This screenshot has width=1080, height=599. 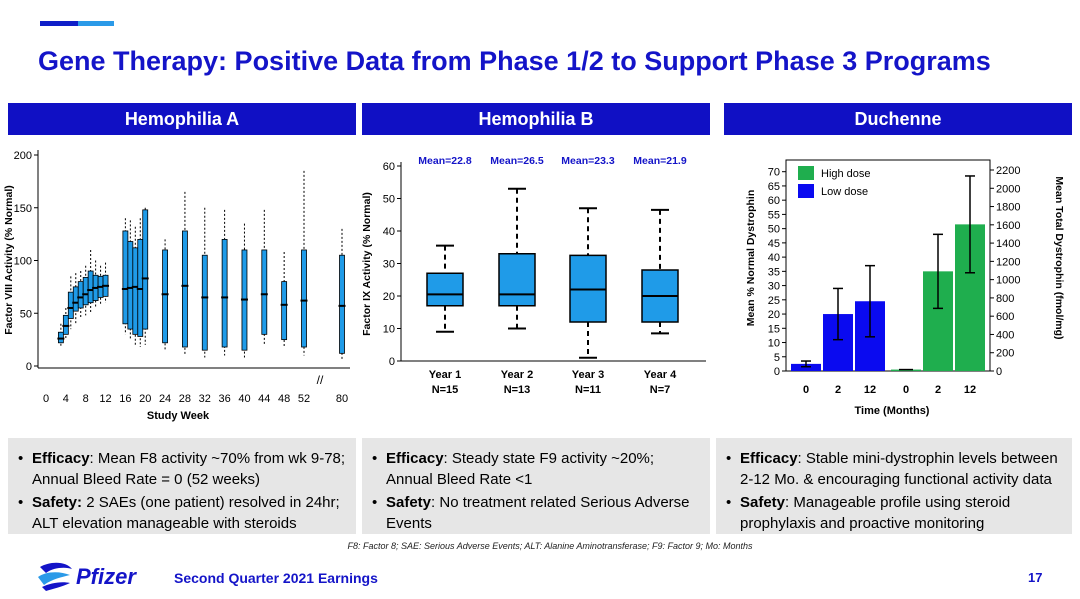 I want to click on pfizer-logo: Pfizer, so click(x=87, y=576).